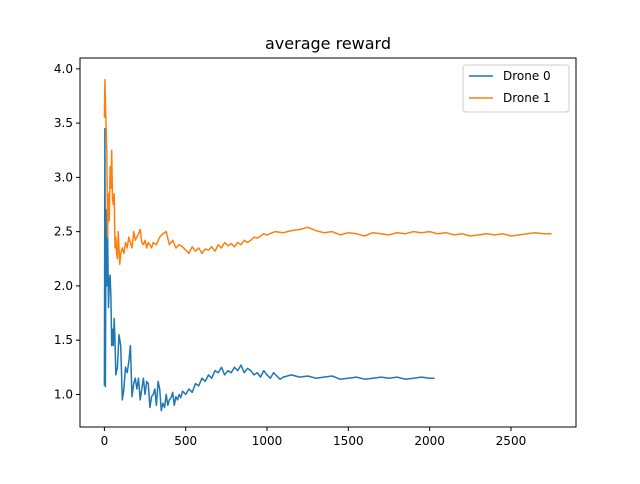 The height and width of the screenshot is (484, 640). I want to click on y-tick-label: 1.5, so click(63, 340).